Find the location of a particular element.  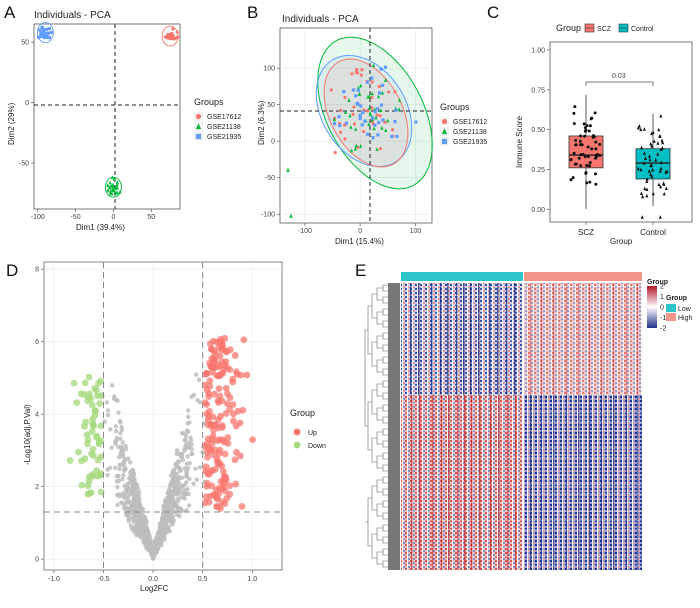

legend-label: SCZ is located at coordinates (604, 29).